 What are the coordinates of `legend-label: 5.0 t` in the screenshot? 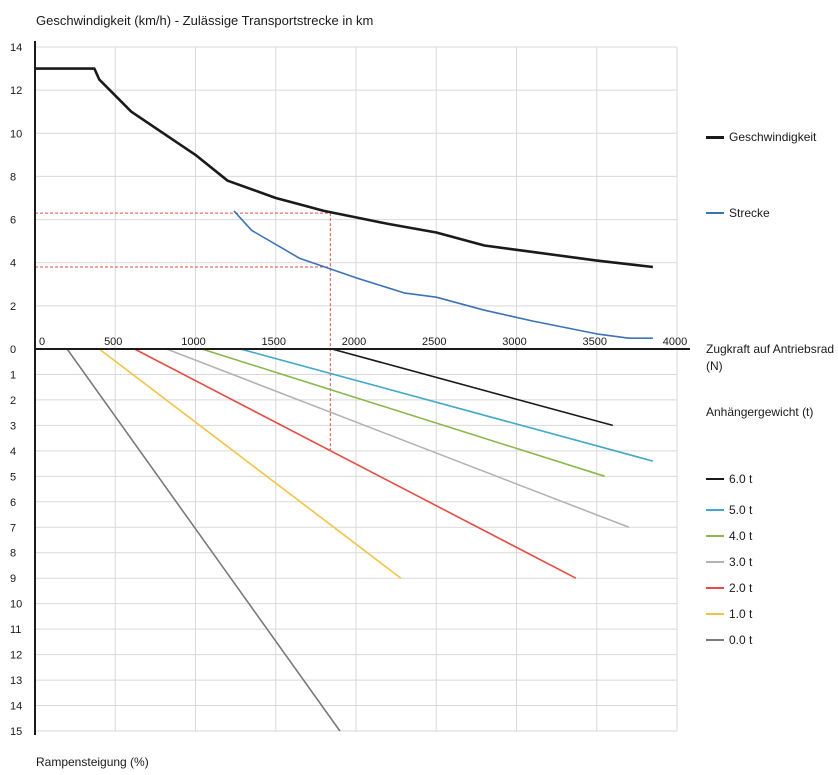 It's located at (741, 510).